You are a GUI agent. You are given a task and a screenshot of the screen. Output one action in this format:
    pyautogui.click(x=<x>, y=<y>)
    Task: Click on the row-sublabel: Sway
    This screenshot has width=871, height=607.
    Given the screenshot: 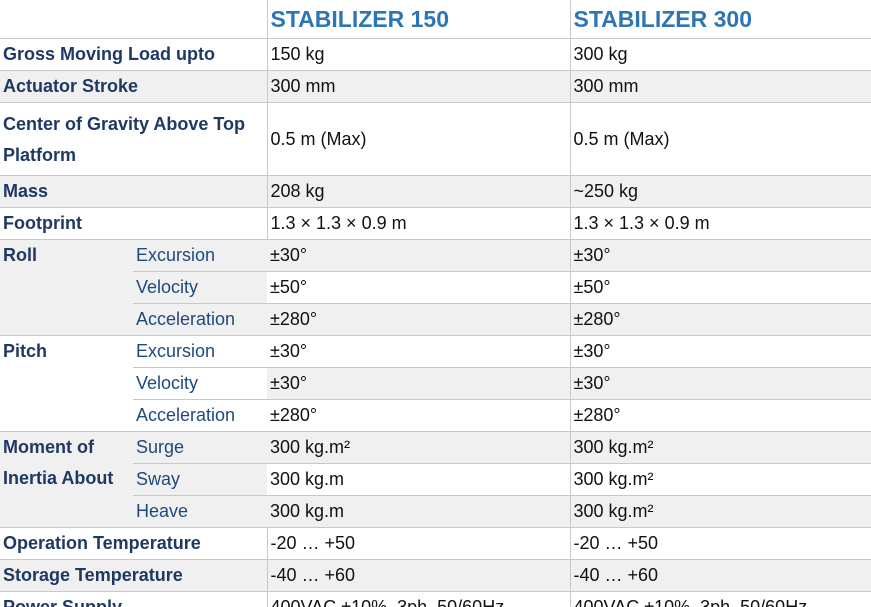 What is the action you would take?
    pyautogui.click(x=200, y=479)
    